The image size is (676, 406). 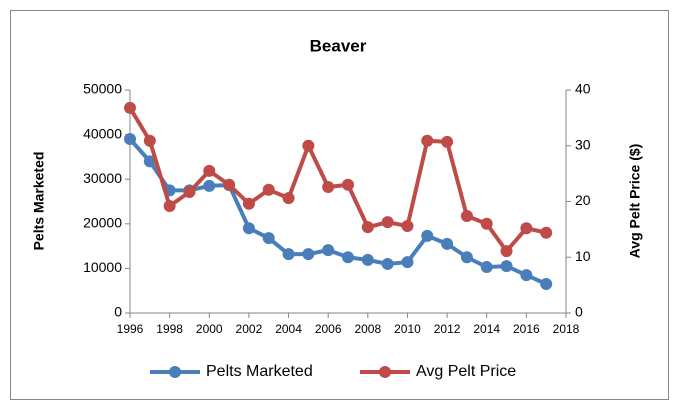 I want to click on y-tick-label: 20000, so click(x=102, y=223).